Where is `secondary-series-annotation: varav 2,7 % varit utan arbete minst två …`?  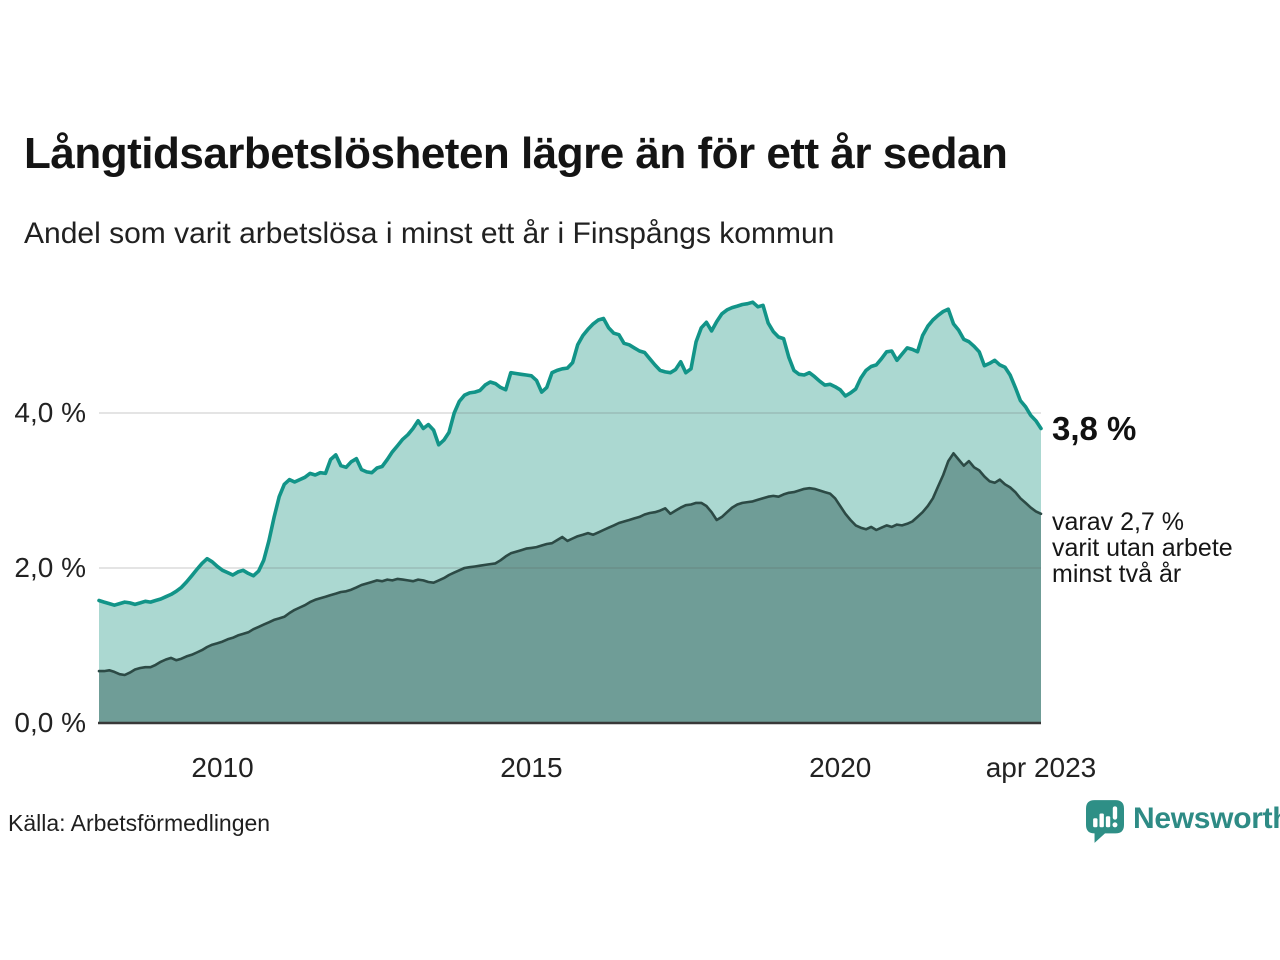
secondary-series-annotation: varav 2,7 % varit utan arbete minst två … is located at coordinates (1142, 548).